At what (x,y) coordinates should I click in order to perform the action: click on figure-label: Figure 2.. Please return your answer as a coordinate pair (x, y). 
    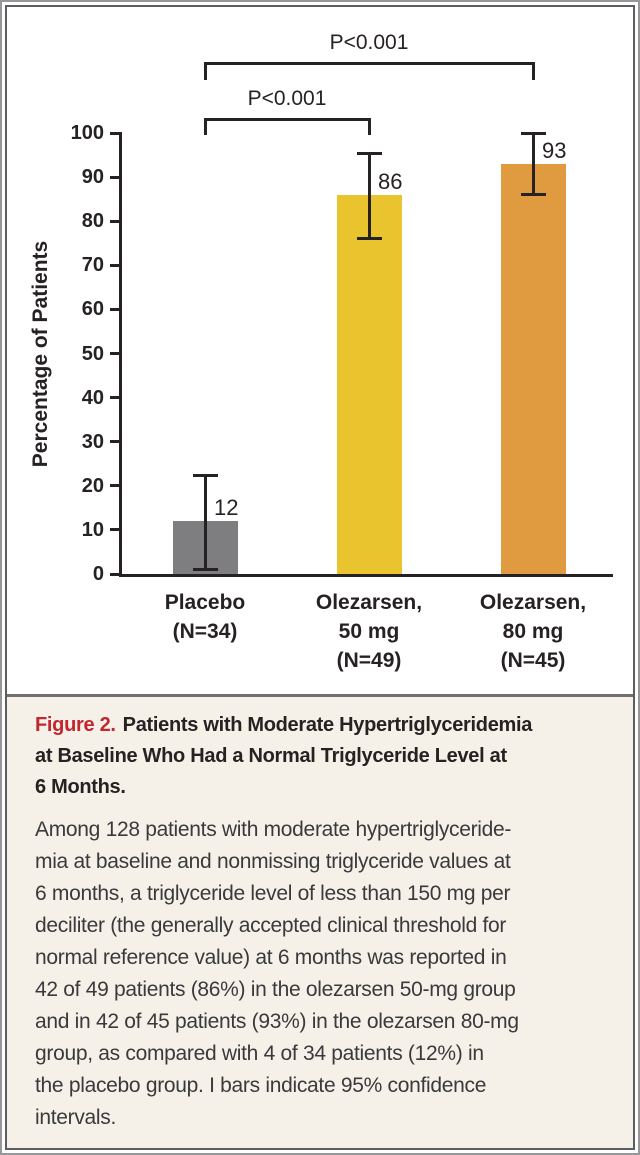
    Looking at the image, I should click on (75, 725).